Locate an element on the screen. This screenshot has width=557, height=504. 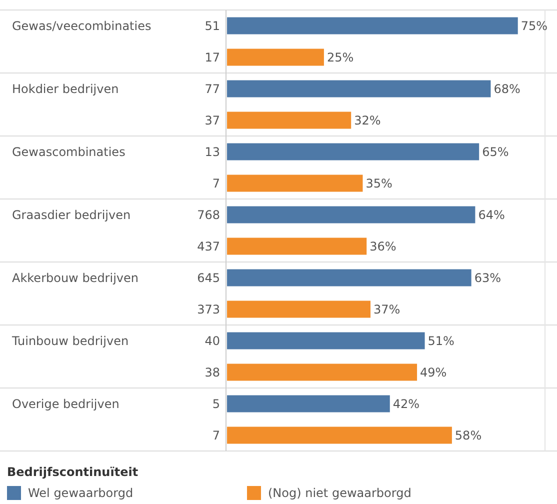
data-label: 36% is located at coordinates (383, 246).